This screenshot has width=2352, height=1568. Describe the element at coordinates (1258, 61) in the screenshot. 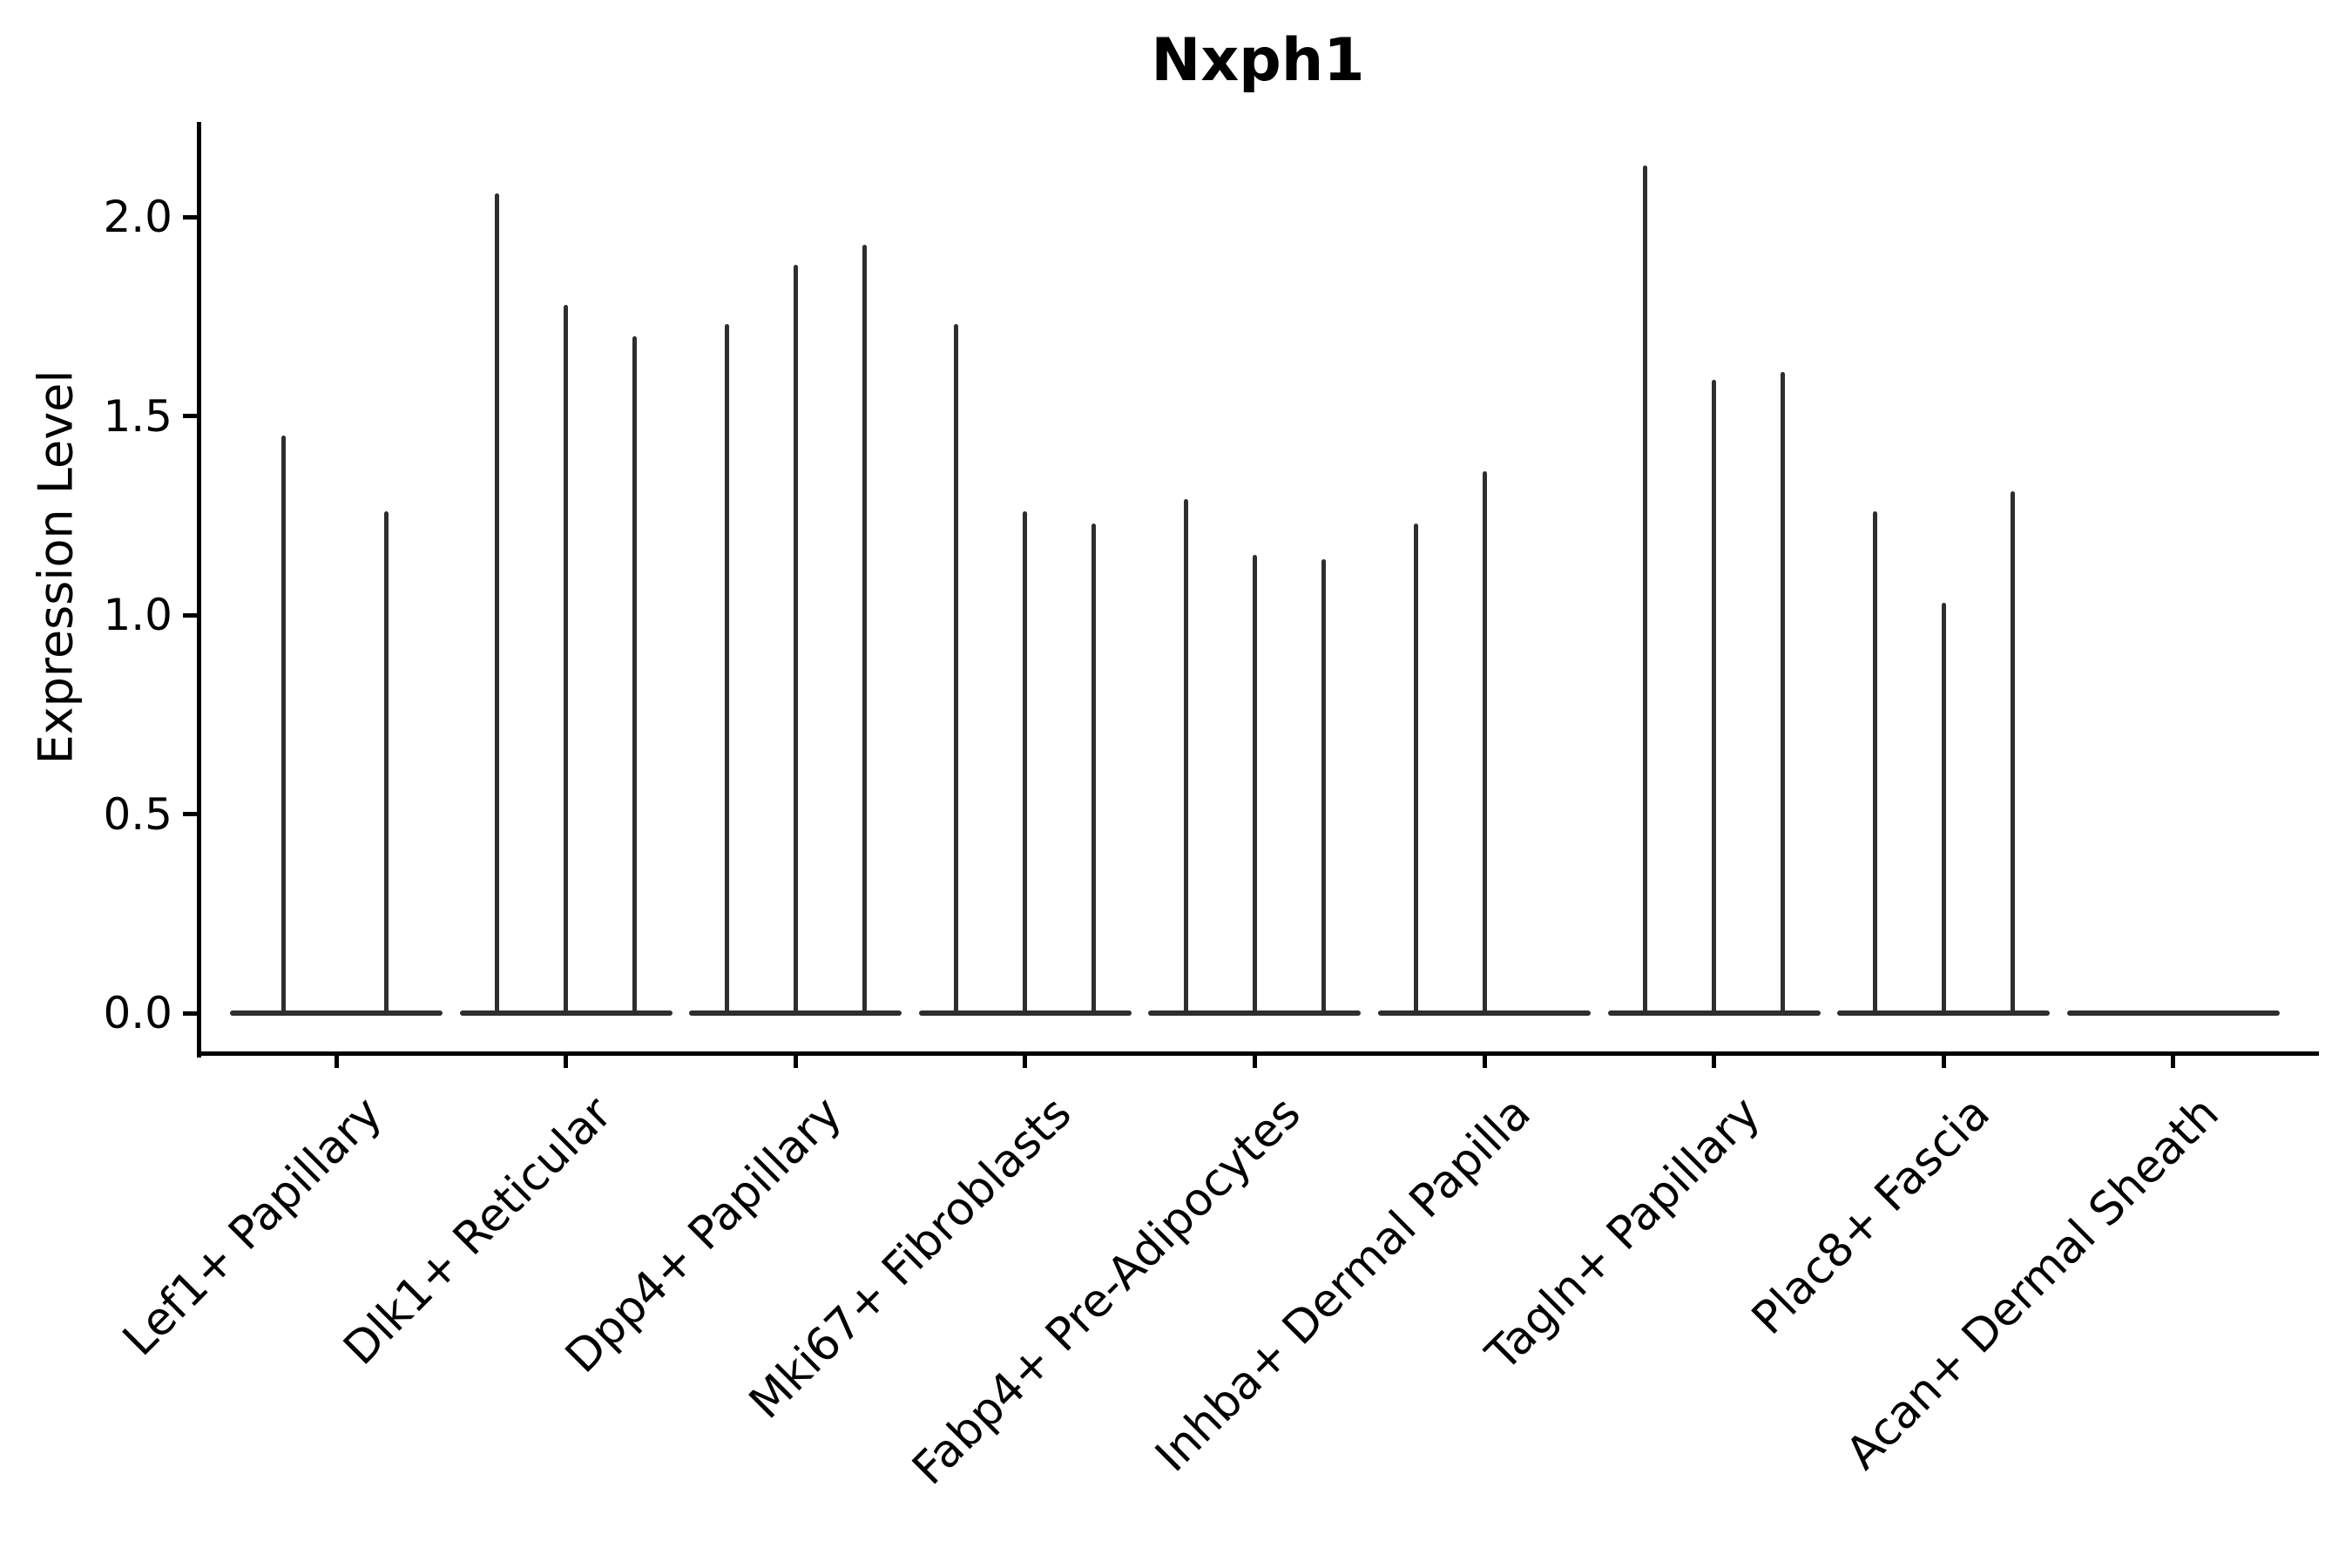

I see `chart-title: Nxph1` at that location.